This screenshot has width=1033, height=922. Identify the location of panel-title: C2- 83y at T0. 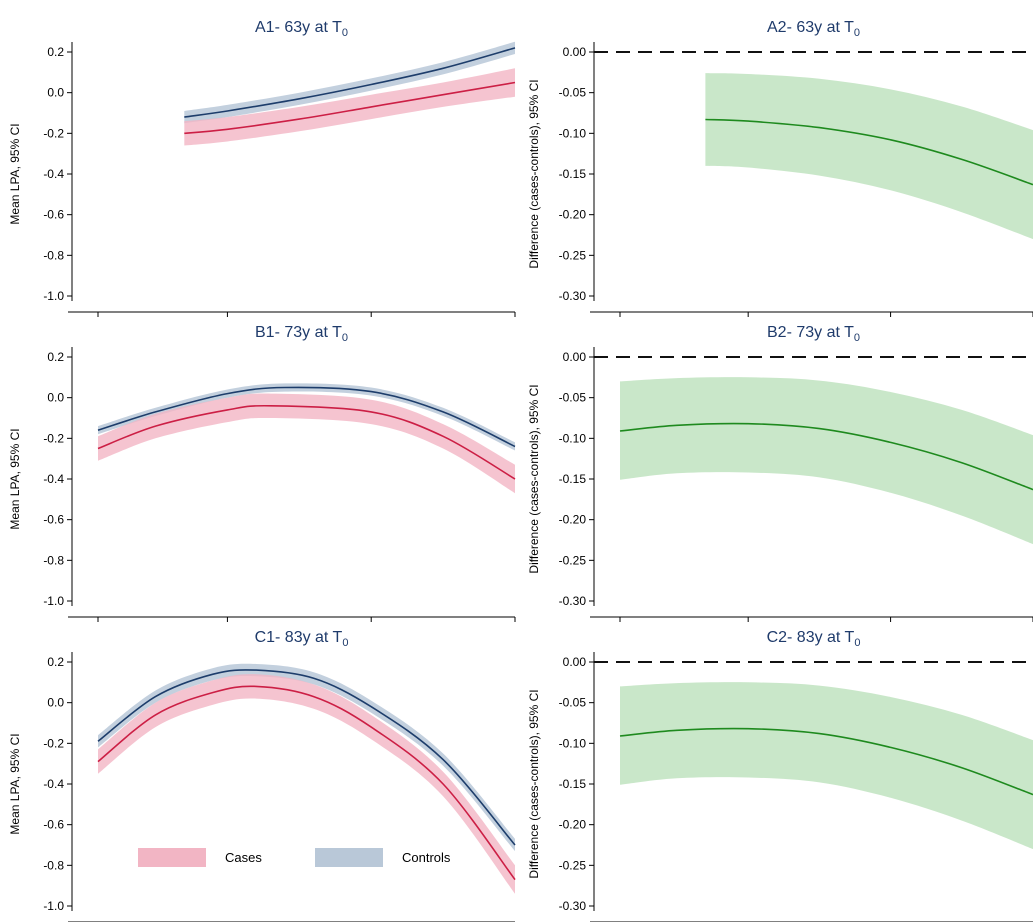
(814, 639).